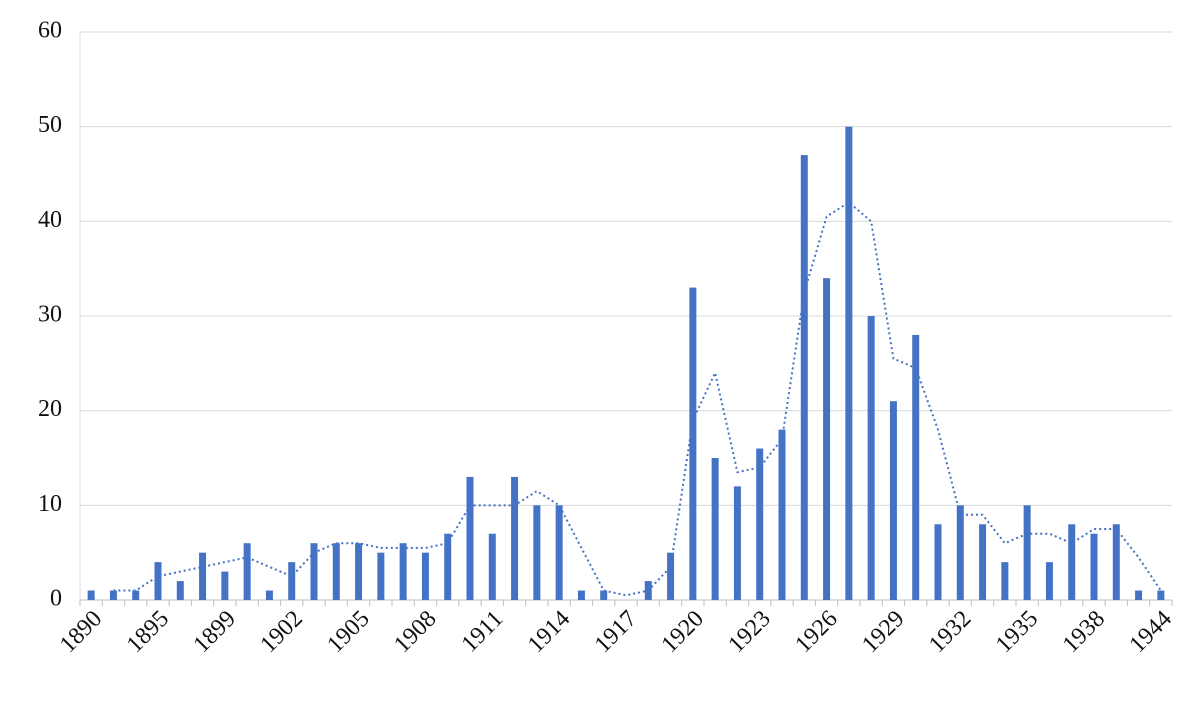 The image size is (1200, 708). What do you see at coordinates (750, 632) in the screenshot?
I see `x-tick-label: 1923` at bounding box center [750, 632].